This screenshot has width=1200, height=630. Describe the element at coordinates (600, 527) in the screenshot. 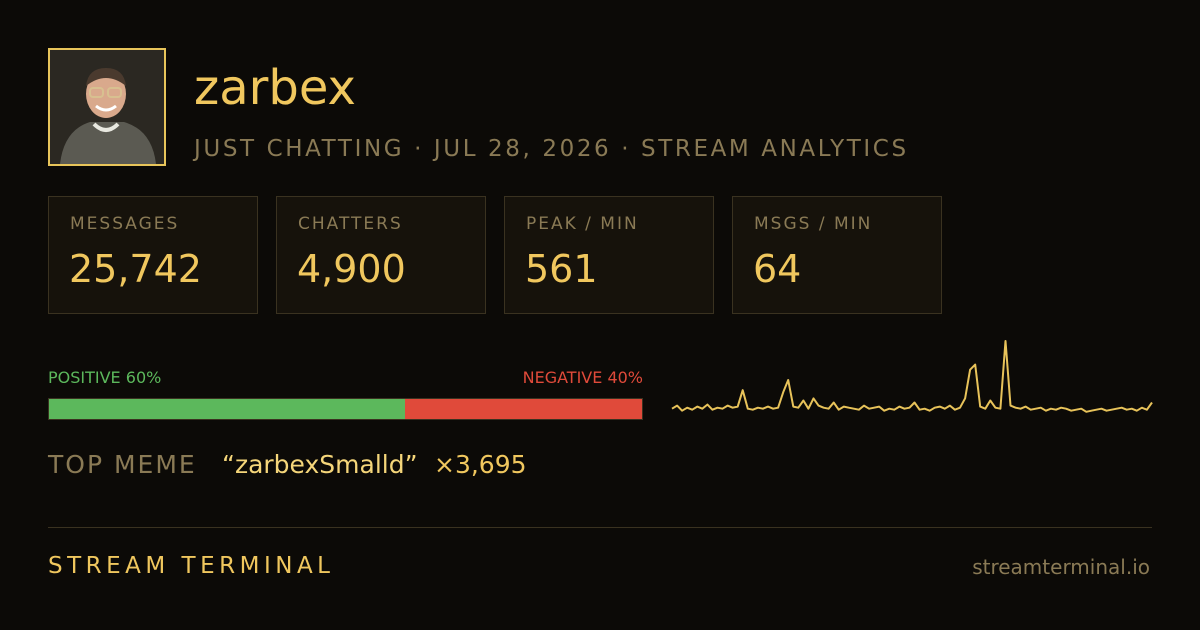

I see `divider` at that location.